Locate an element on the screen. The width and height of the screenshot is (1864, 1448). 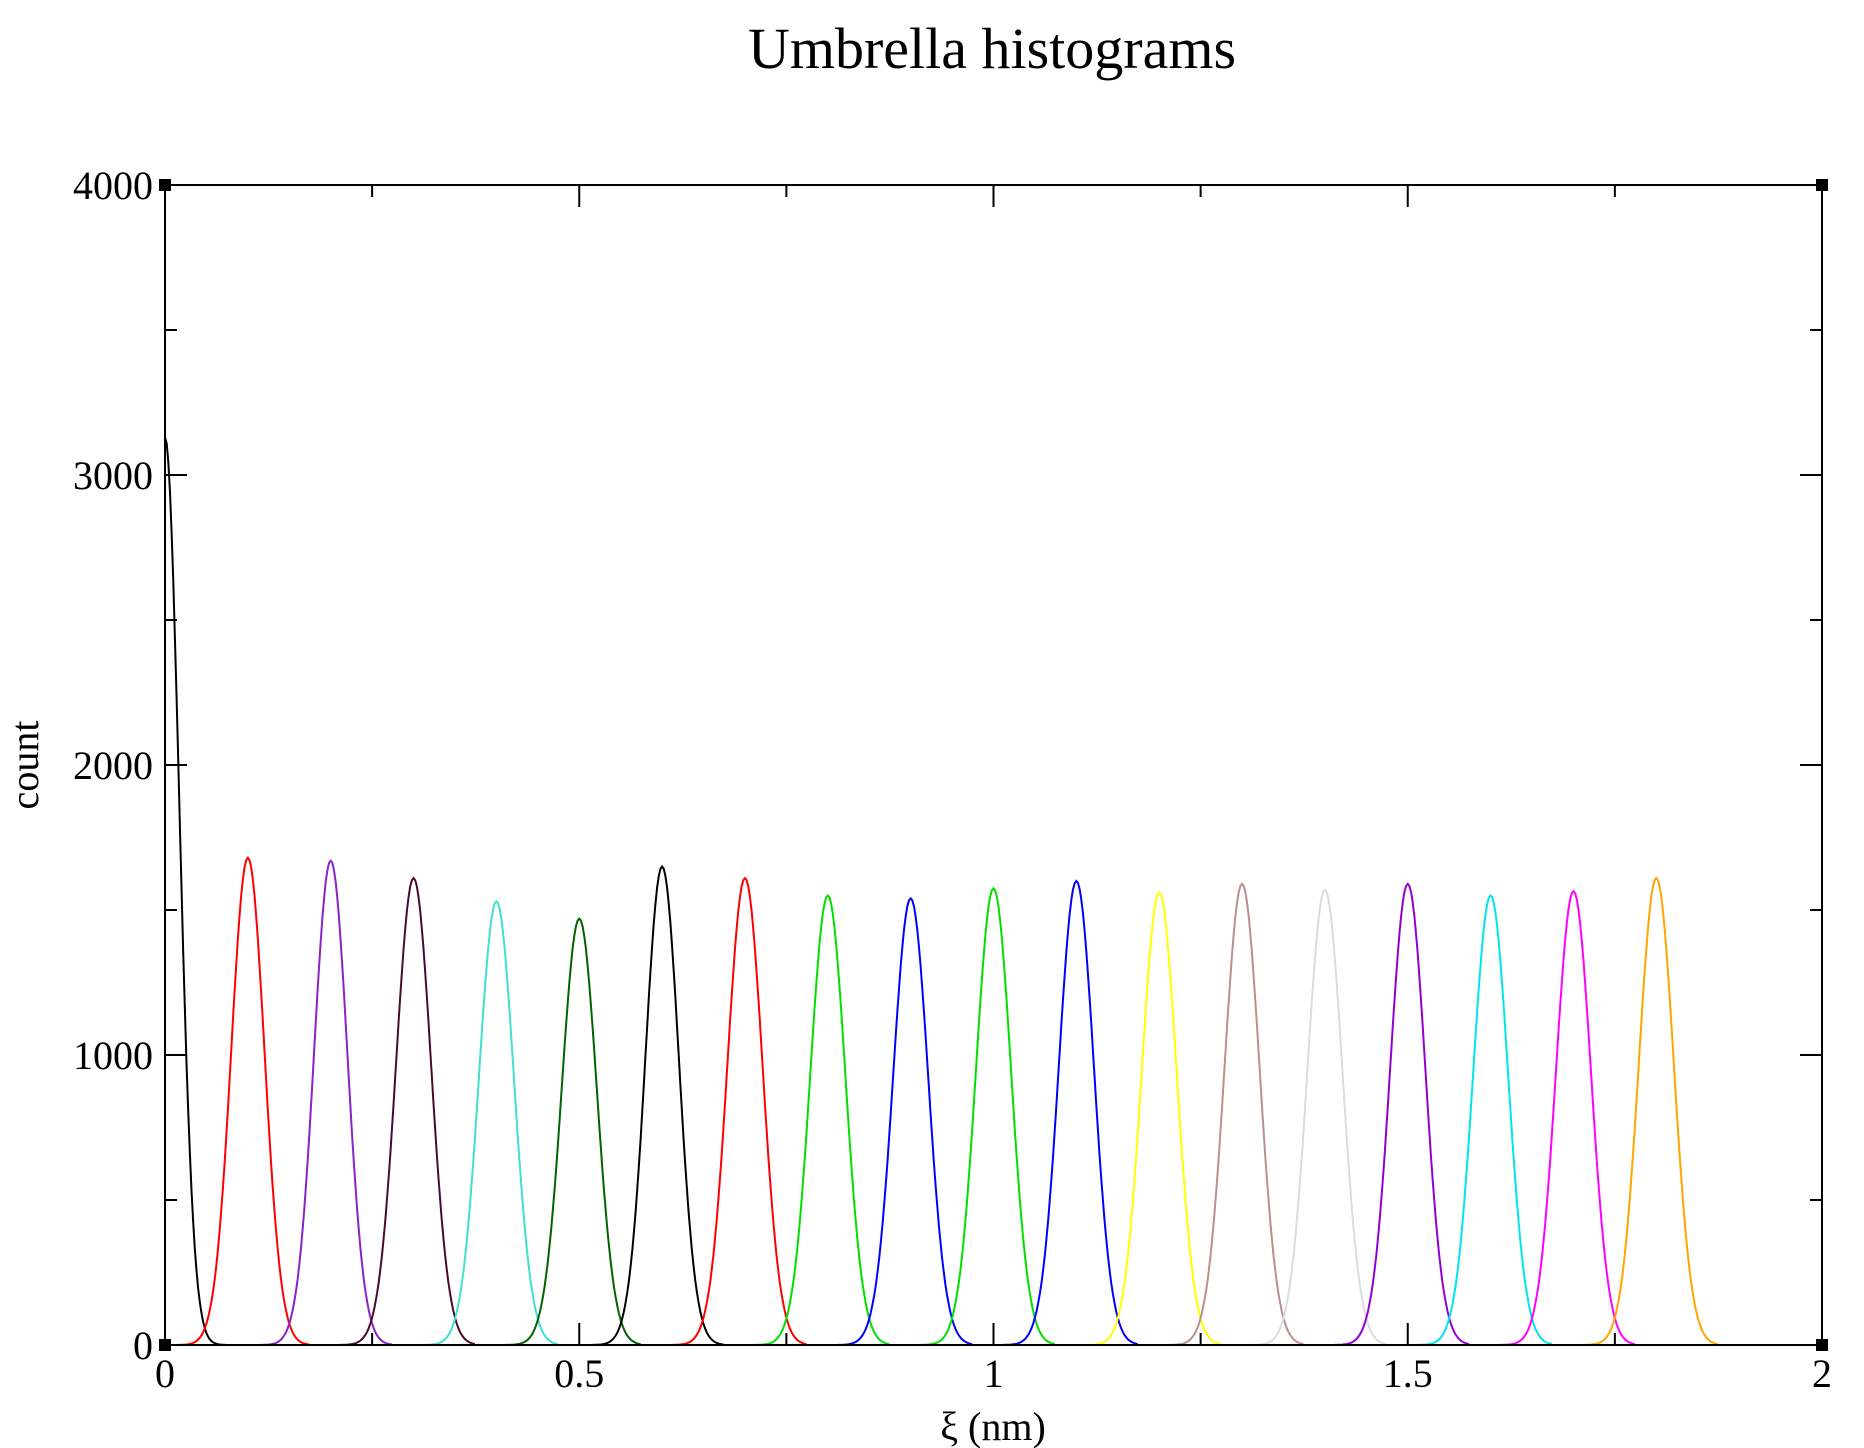
y-axis-label: count is located at coordinates (24, 765).